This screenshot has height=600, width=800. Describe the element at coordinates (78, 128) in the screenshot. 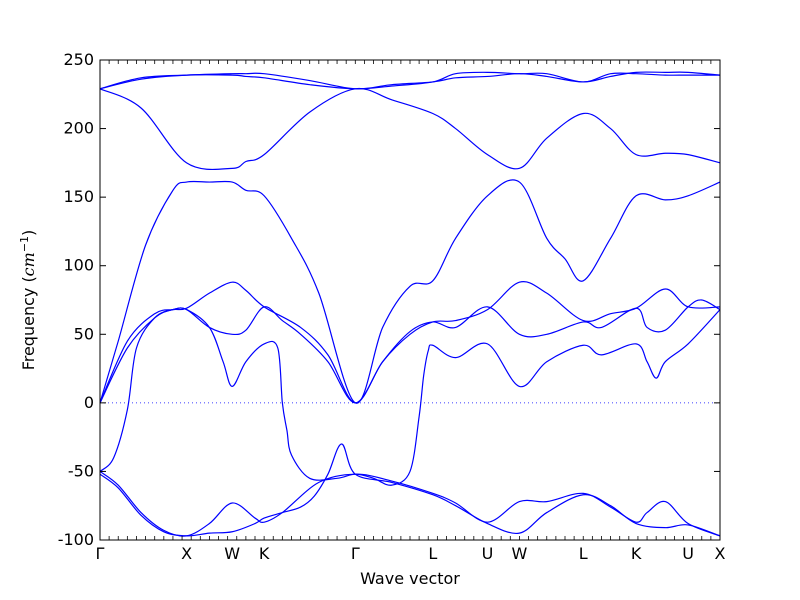

I see `y-tick-label: 200` at that location.